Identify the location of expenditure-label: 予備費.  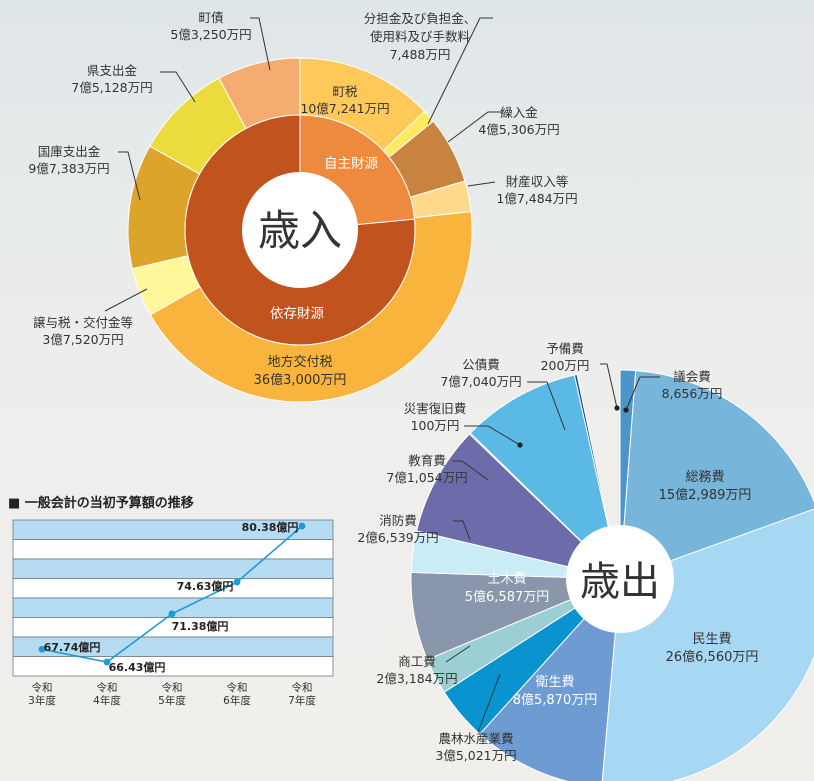
(565, 348).